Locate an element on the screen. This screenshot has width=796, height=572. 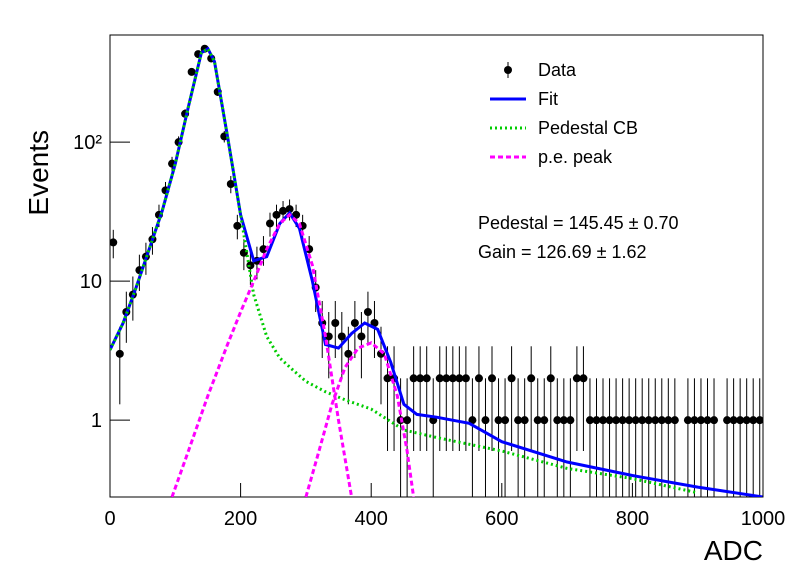
x-tick-label: 800 is located at coordinates (632, 519).